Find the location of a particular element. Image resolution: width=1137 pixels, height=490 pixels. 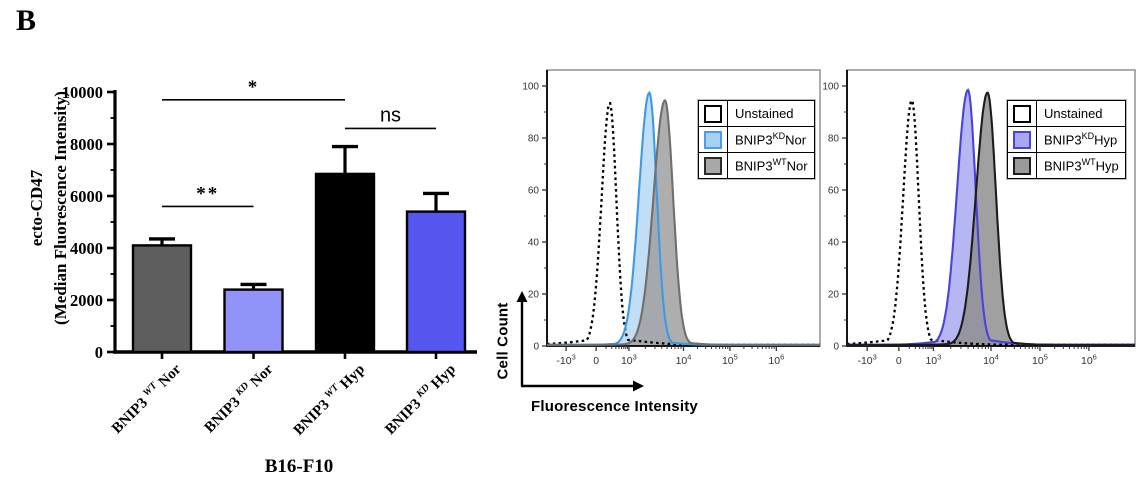

significance-label: ** is located at coordinates (207, 193).